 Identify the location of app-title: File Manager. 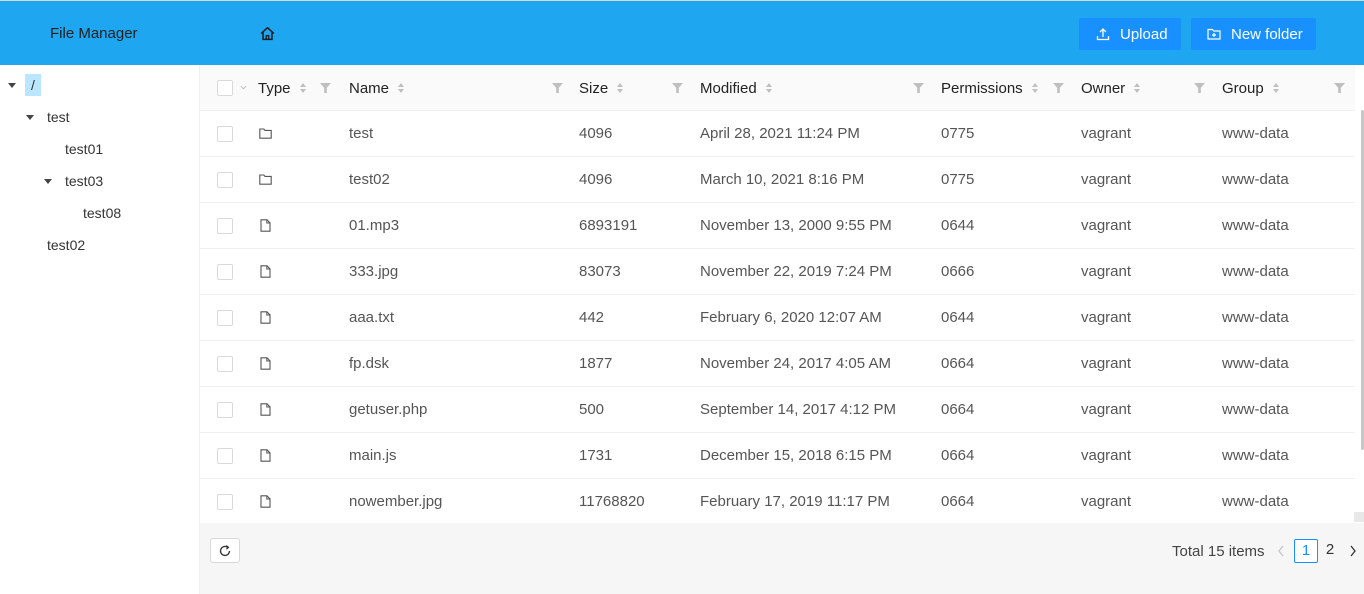
(94, 33).